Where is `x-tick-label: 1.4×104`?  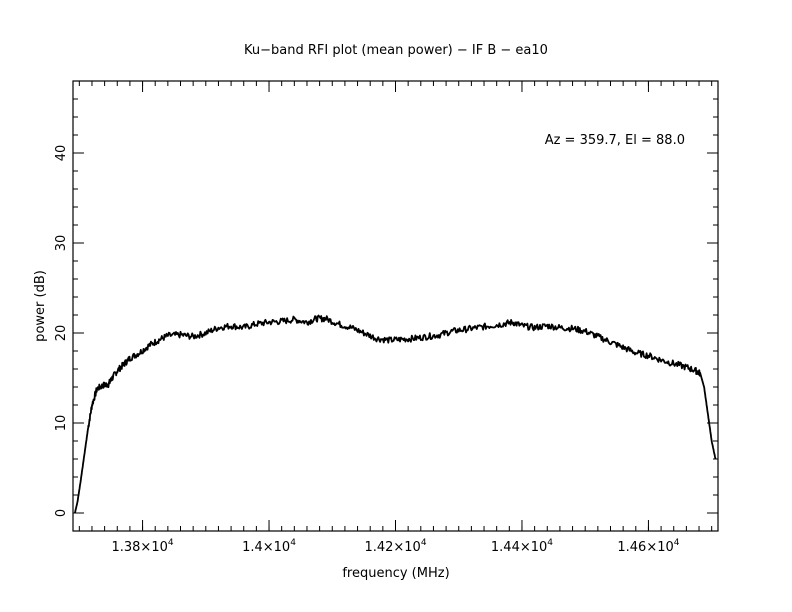
x-tick-label: 1.4×104 is located at coordinates (269, 546).